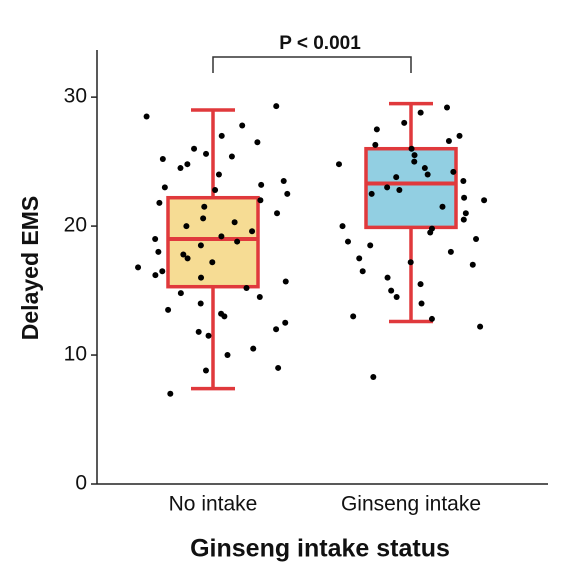 This screenshot has width=561, height=571. I want to click on x-tick-label: Ginseng intake, so click(411, 504).